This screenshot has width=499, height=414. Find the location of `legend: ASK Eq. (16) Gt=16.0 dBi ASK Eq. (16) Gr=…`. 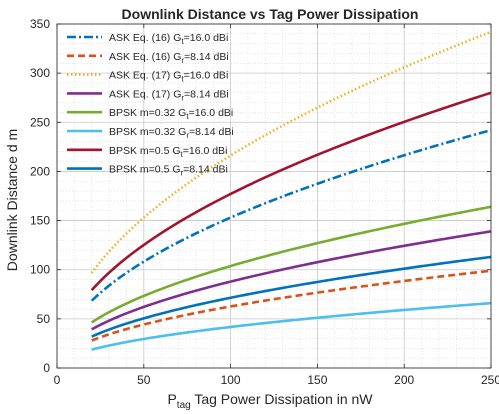

legend: ASK Eq. (16) Gt=16.0 dBi ASK Eq. (16) Gr=… is located at coordinates (150, 105).